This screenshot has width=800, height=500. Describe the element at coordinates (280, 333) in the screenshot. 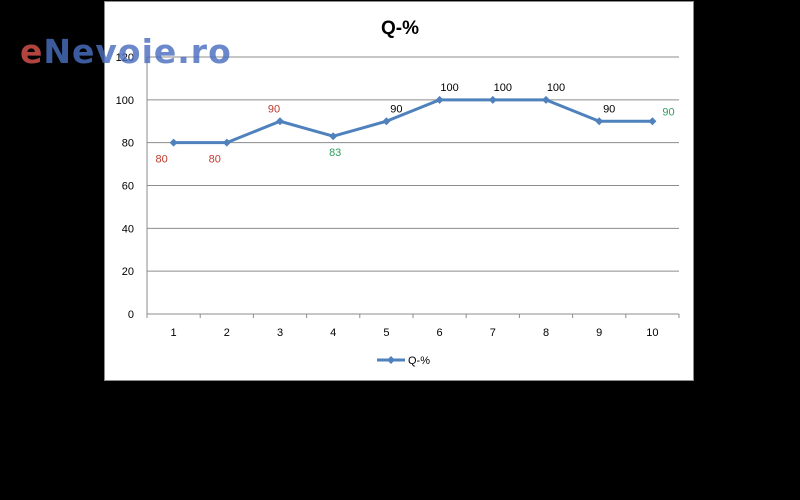

I see `x-tick-label: 3` at that location.